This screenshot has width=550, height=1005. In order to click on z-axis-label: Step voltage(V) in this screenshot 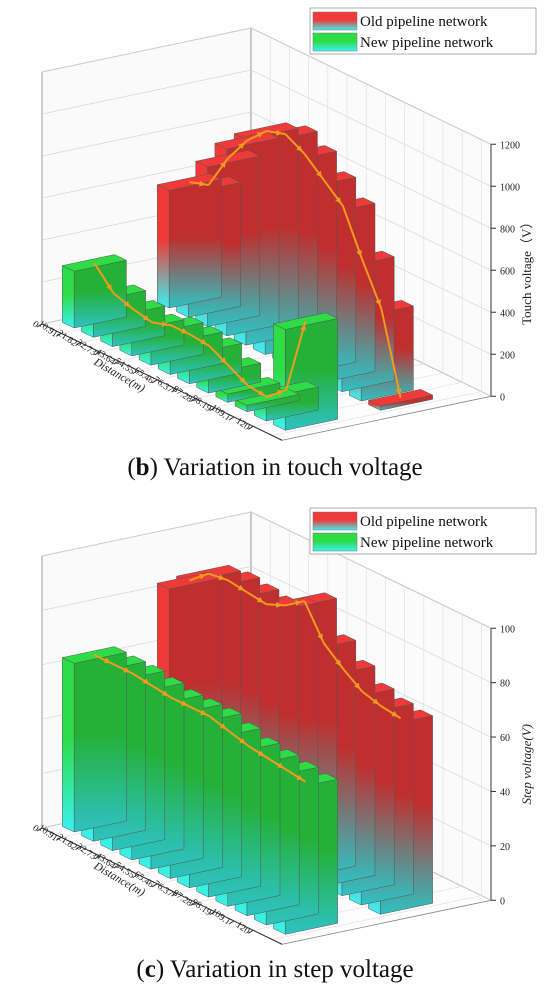, I will do `click(526, 764)`.